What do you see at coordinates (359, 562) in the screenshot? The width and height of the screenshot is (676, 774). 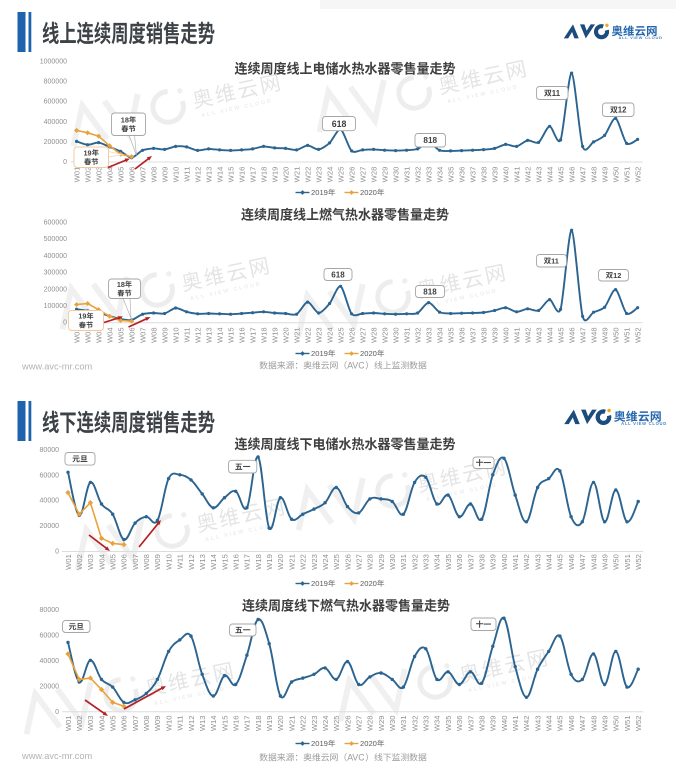 I see `svg-text: W27` at bounding box center [359, 562].